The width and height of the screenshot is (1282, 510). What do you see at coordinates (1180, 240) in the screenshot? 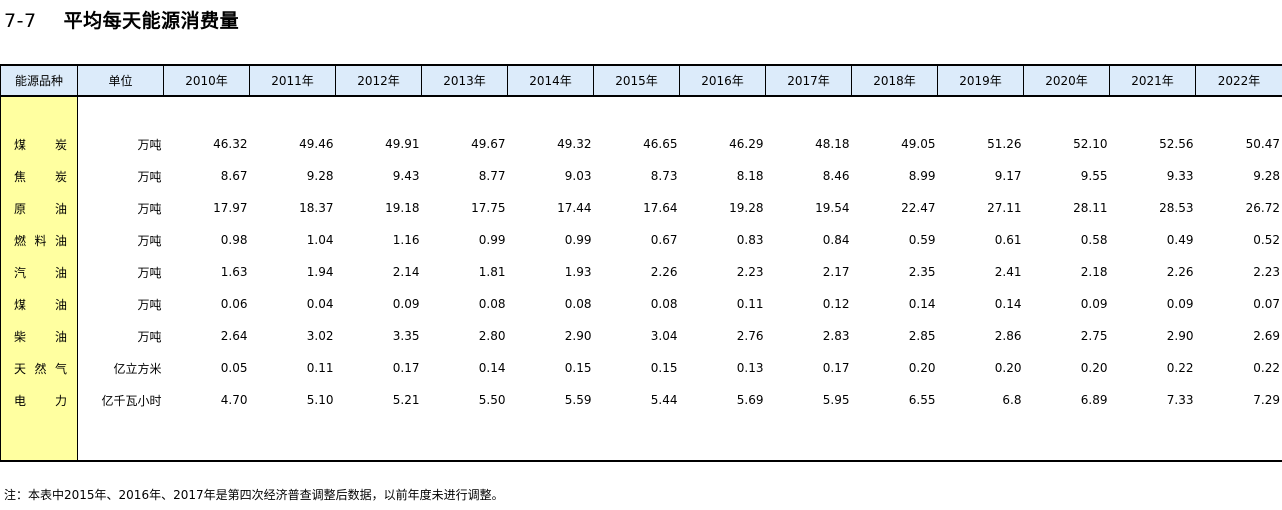
I see `value-cell: 0.49` at bounding box center [1180, 240].